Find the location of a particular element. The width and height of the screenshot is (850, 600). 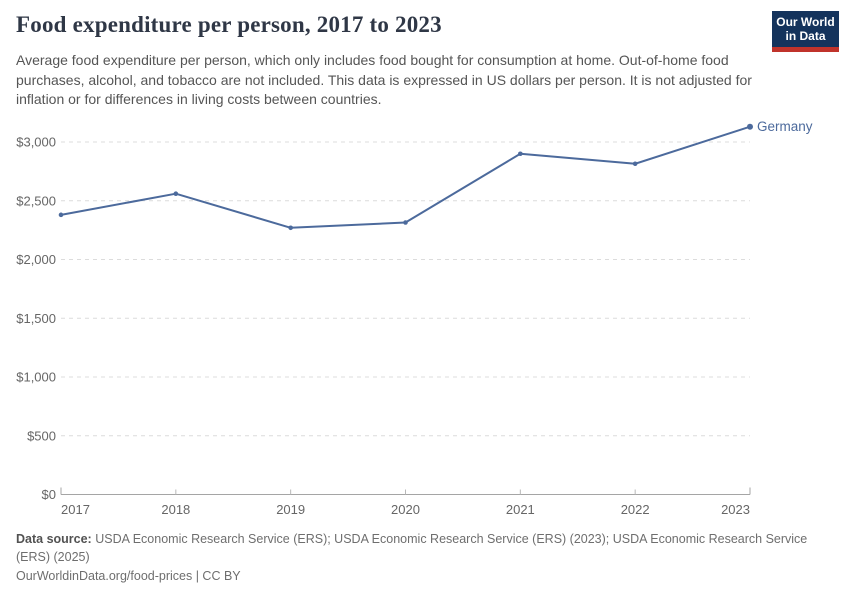

y-tick-label: $0 is located at coordinates (49, 494).